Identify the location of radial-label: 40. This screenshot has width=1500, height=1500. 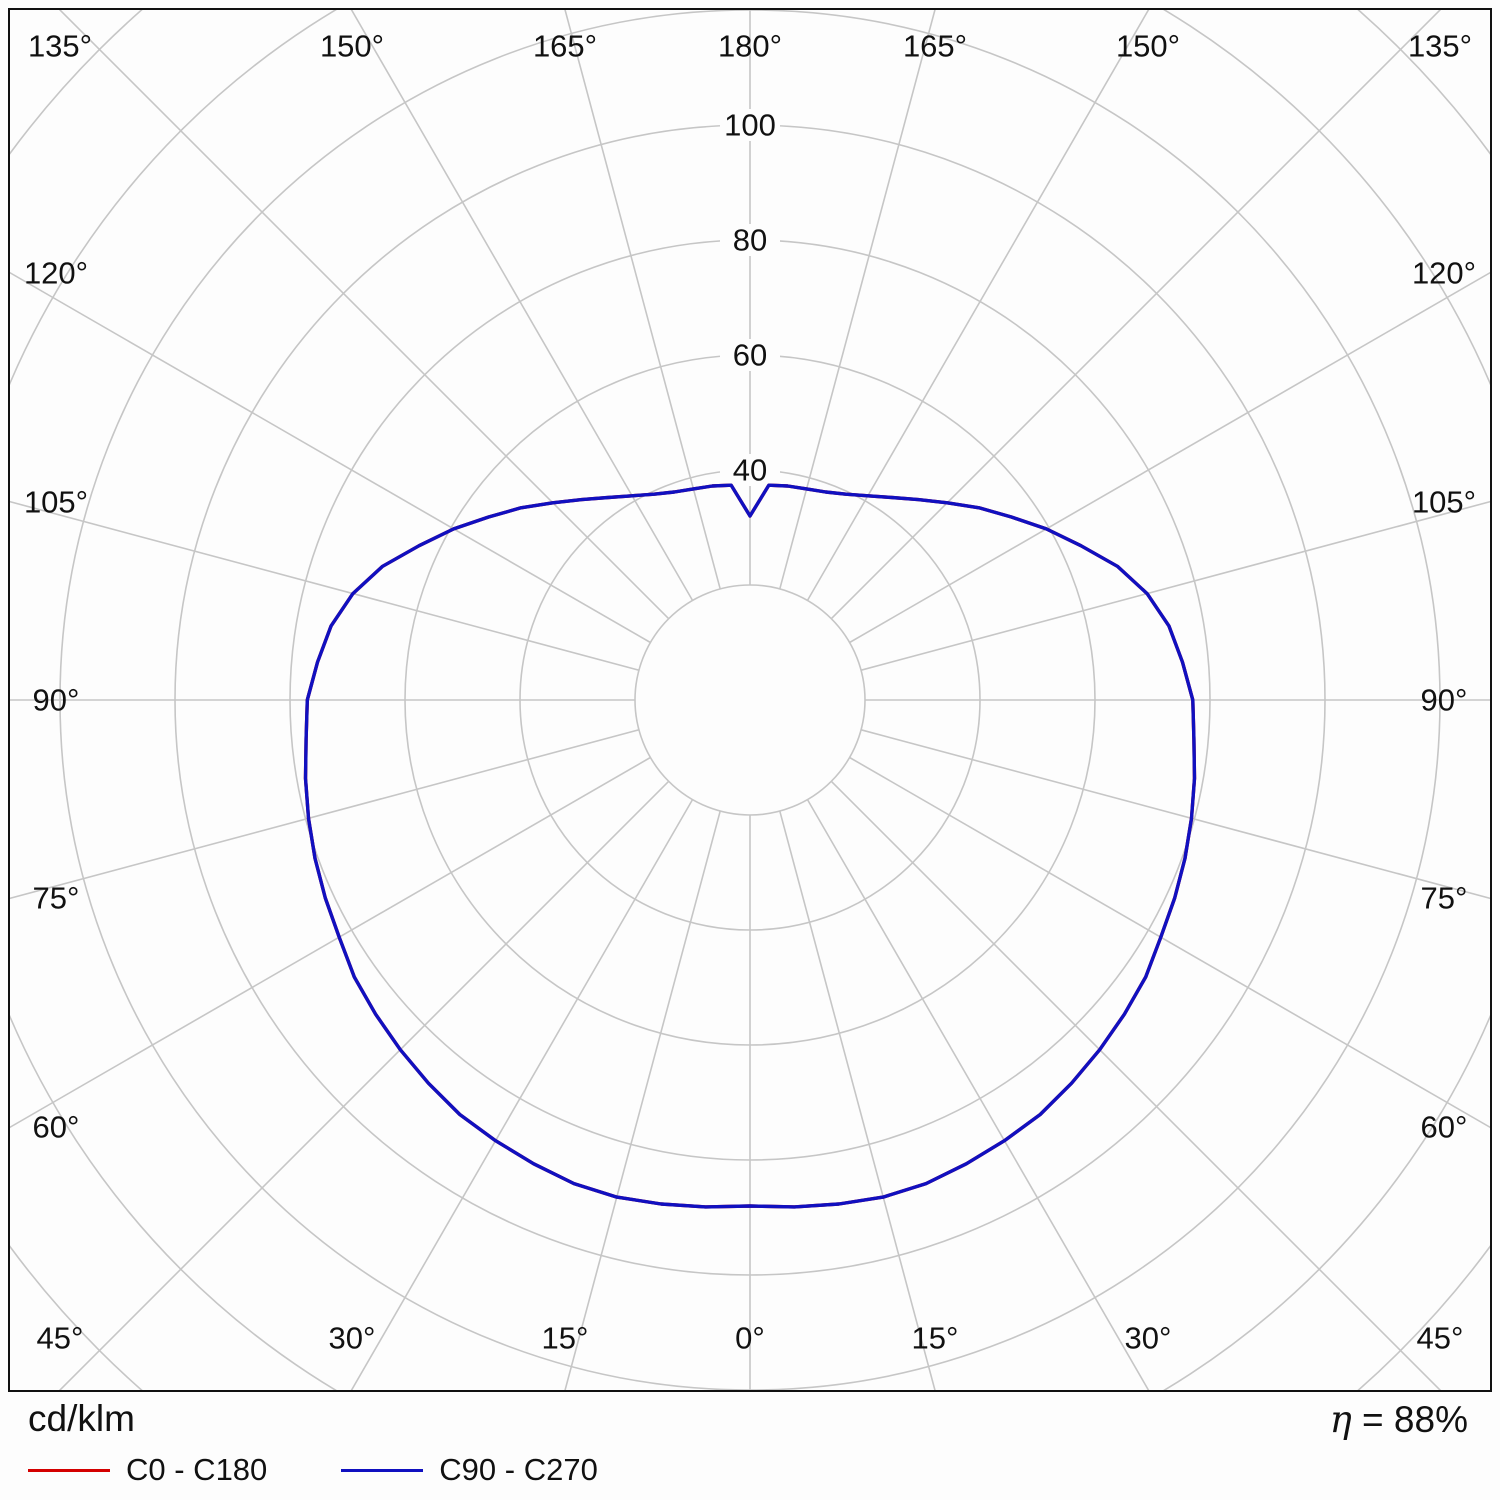
(750, 470).